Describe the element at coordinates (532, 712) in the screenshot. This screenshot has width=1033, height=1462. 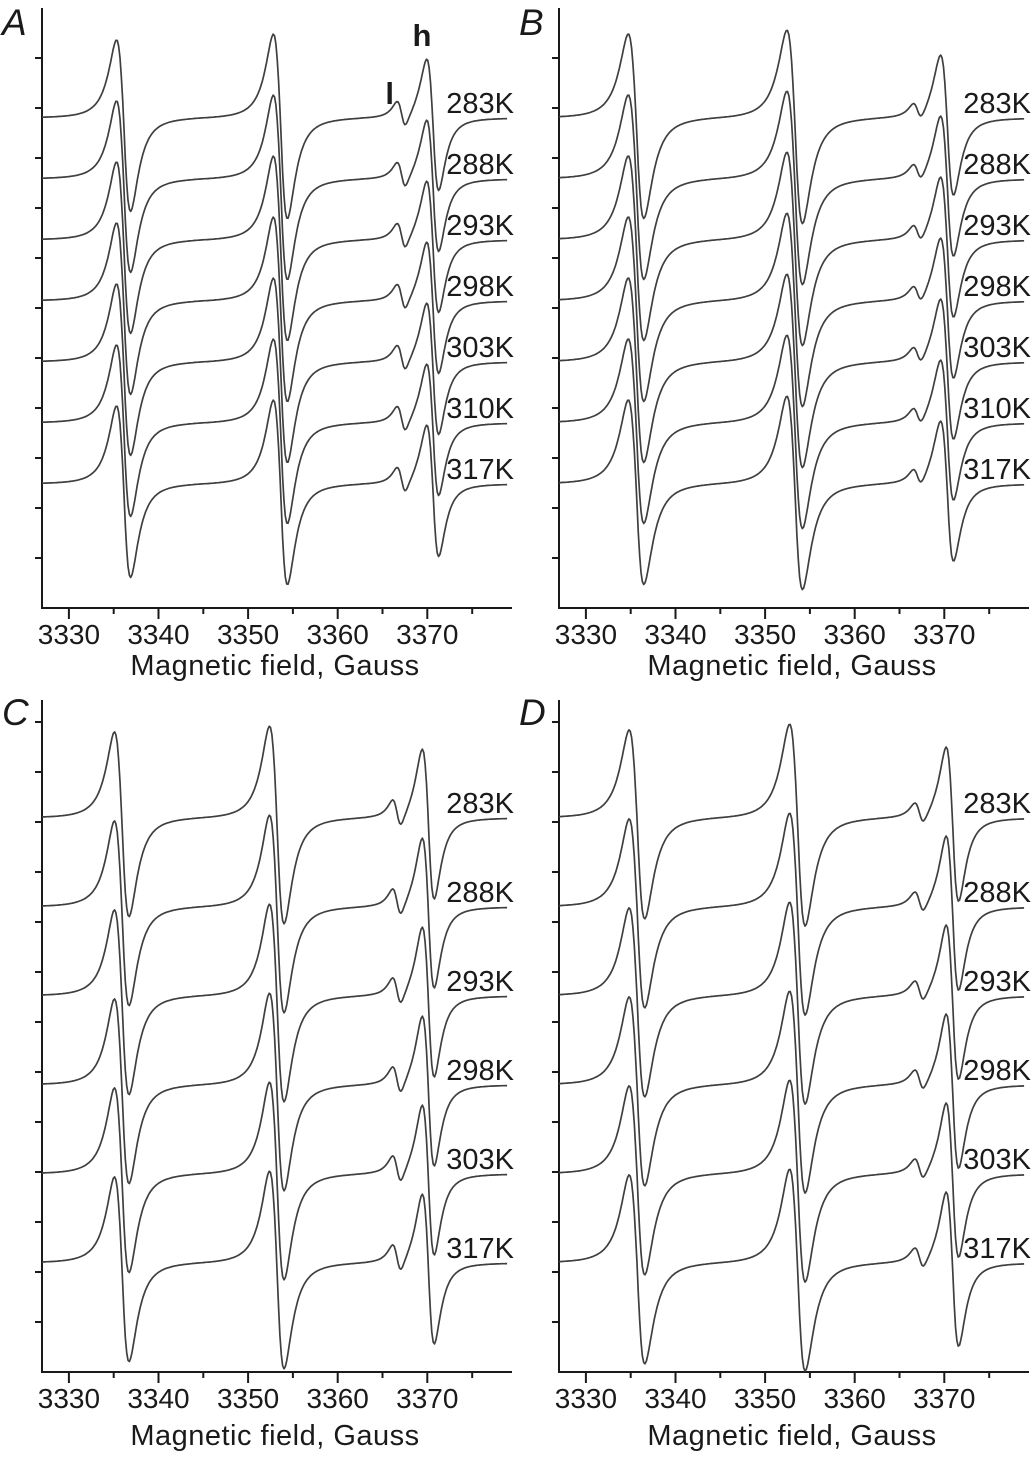
I see `panel-label-D: D` at that location.